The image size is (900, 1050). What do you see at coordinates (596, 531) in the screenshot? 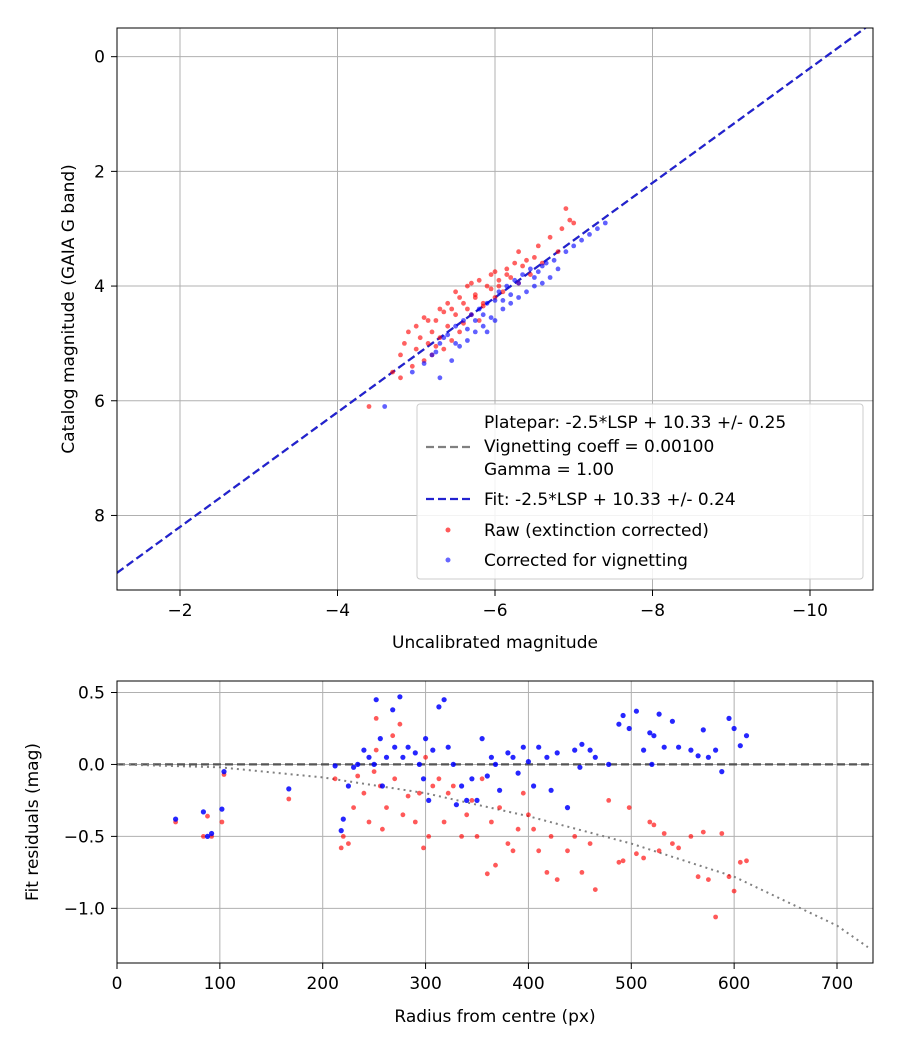
I see `legend-raw-text: Raw (extinction corrected)` at bounding box center [596, 531].